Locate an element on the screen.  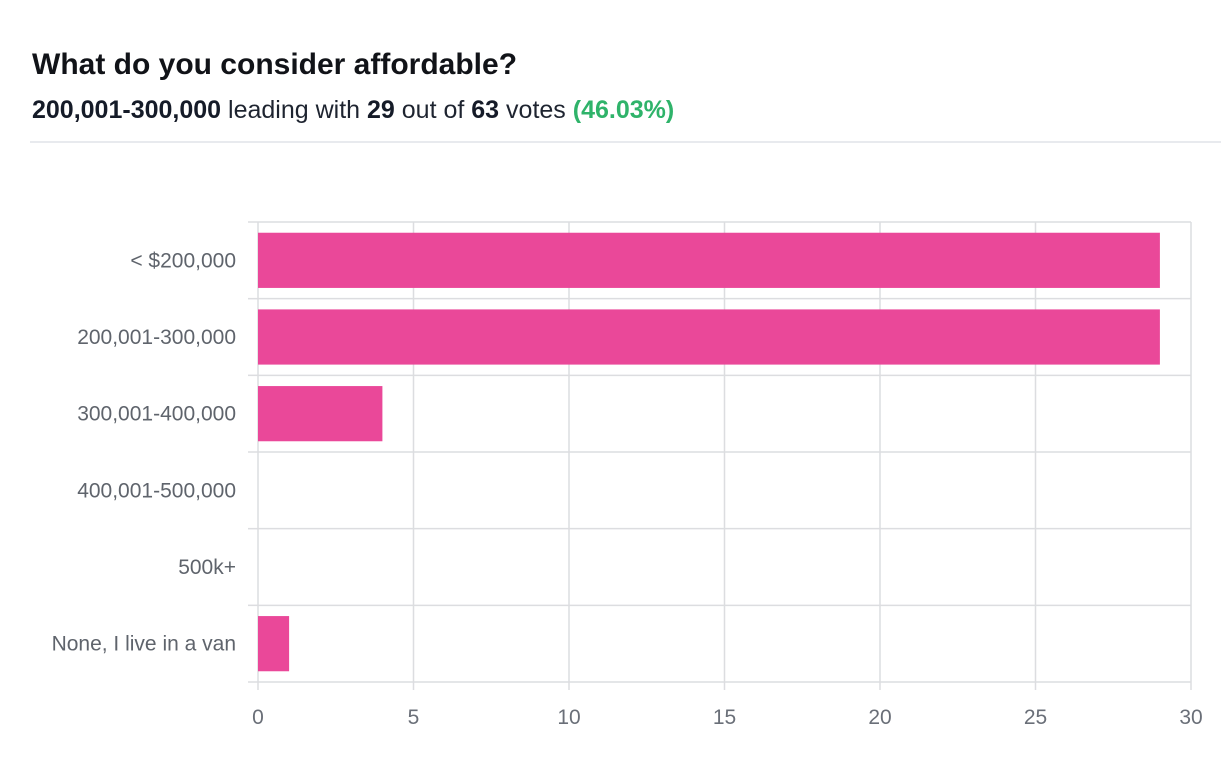
x-tick-label-2: 10 is located at coordinates (568, 717).